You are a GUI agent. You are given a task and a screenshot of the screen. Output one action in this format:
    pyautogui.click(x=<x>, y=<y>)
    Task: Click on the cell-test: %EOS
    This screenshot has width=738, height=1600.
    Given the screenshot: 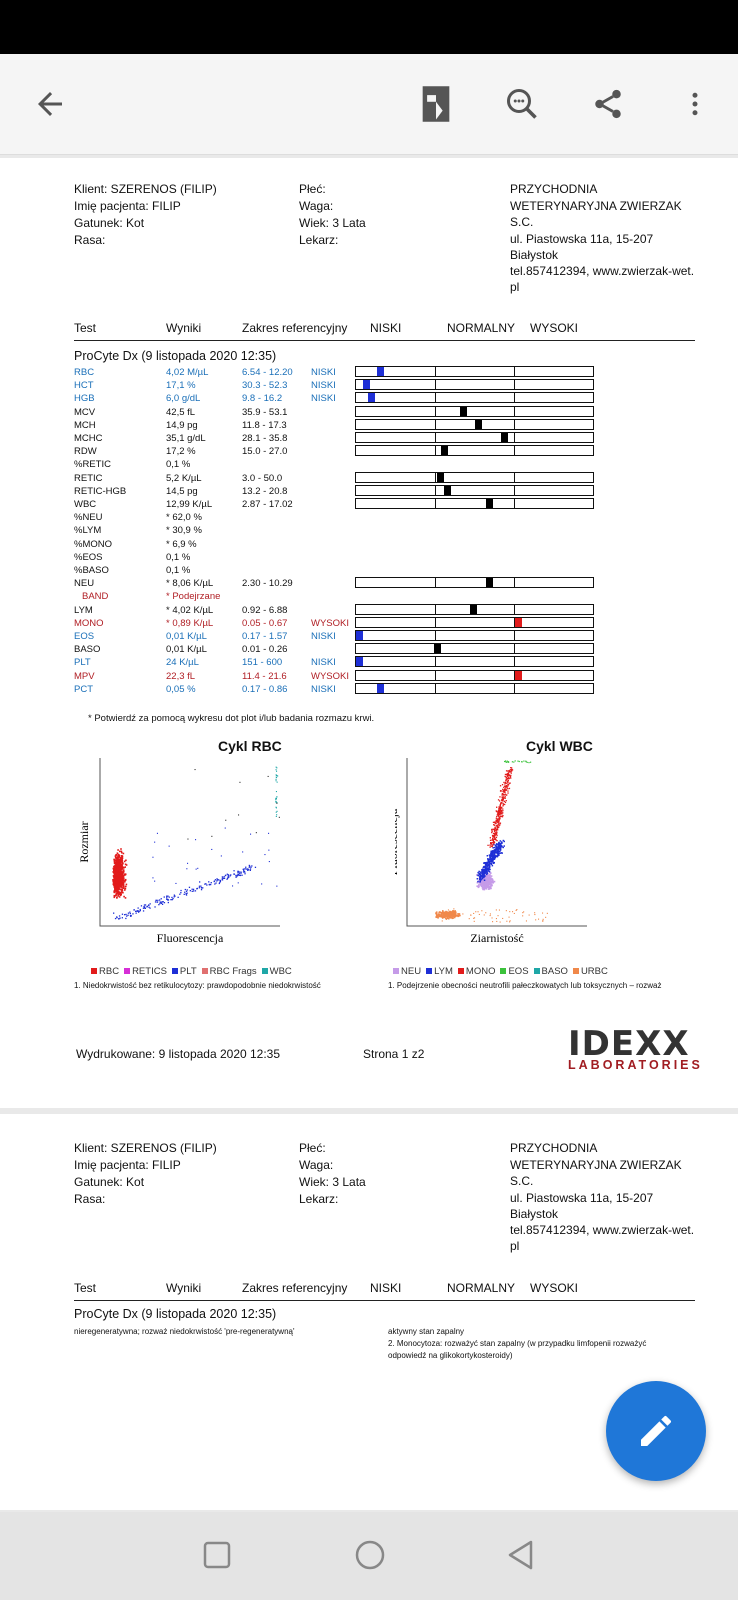 What is the action you would take?
    pyautogui.click(x=88, y=557)
    